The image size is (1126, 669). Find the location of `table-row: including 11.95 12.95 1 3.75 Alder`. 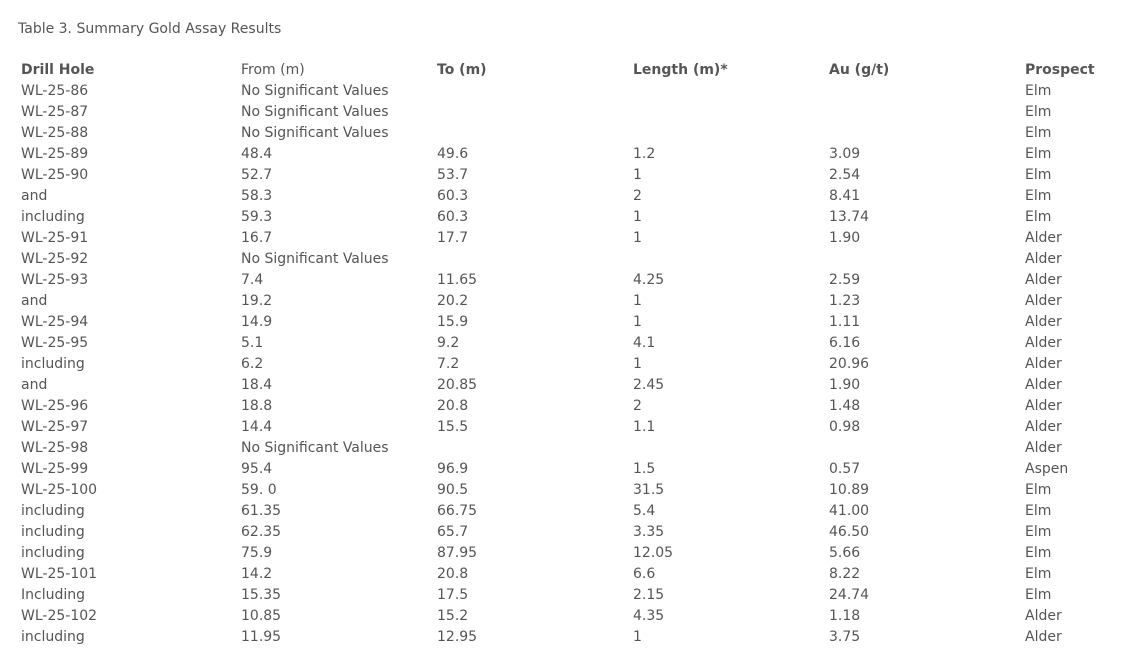

table-row: including 11.95 12.95 1 3.75 Alder is located at coordinates (563, 637).